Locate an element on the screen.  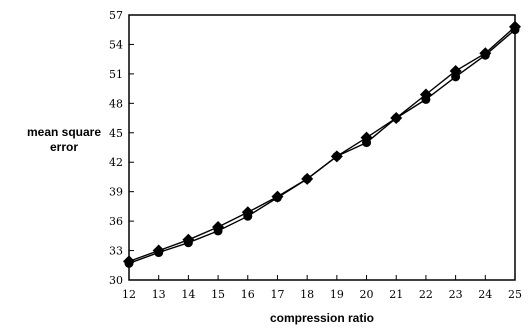
y-tick-label: 36 is located at coordinates (116, 221).